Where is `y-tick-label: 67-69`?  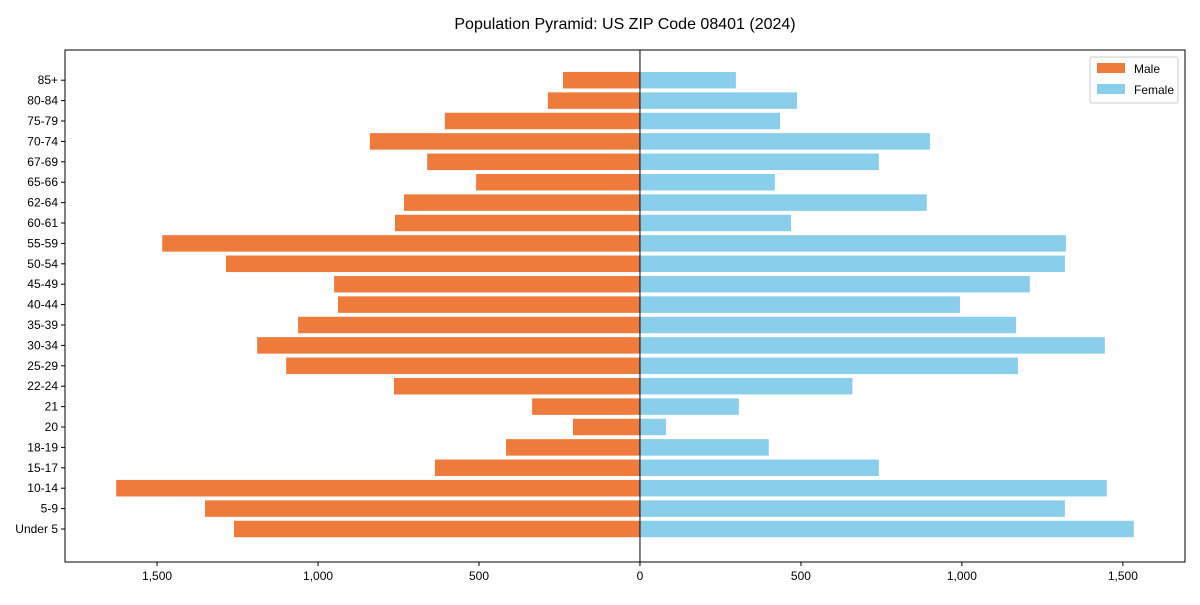
y-tick-label: 67-69 is located at coordinates (42, 162).